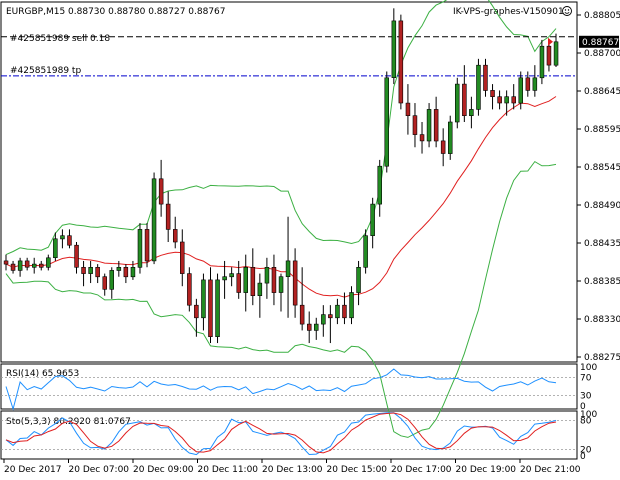 The width and height of the screenshot is (620, 480). I want to click on stoch-axis-label: 80, so click(586, 422).